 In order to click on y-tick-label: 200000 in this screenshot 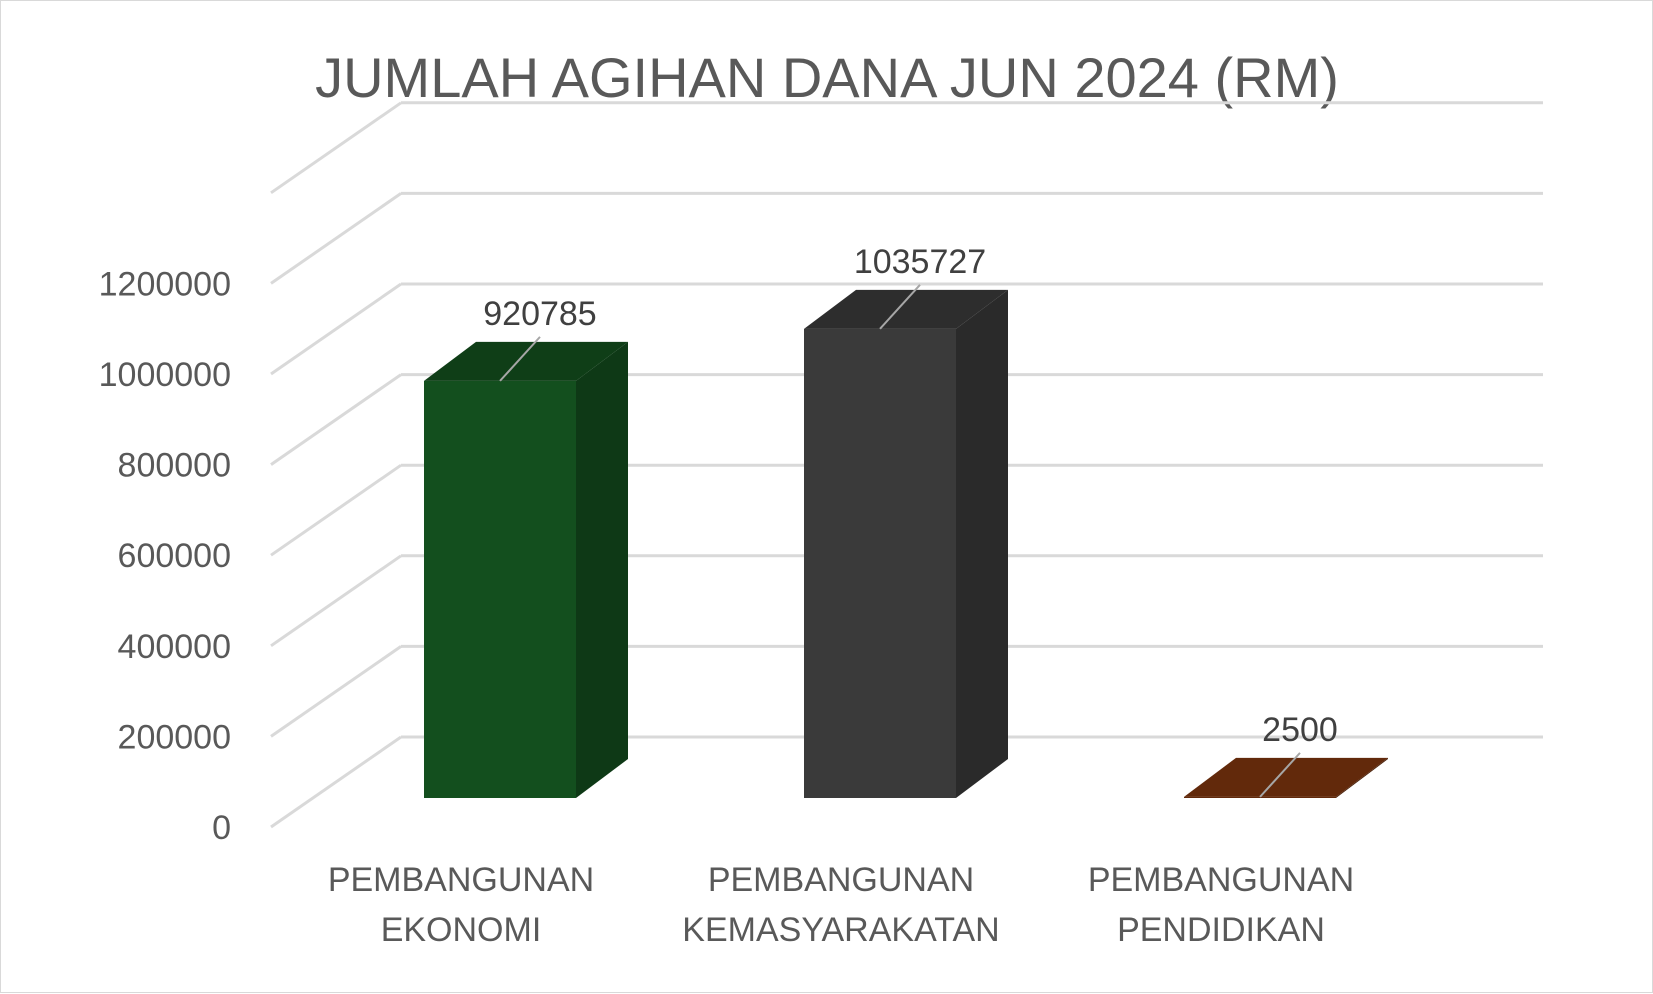, I will do `click(174, 737)`.